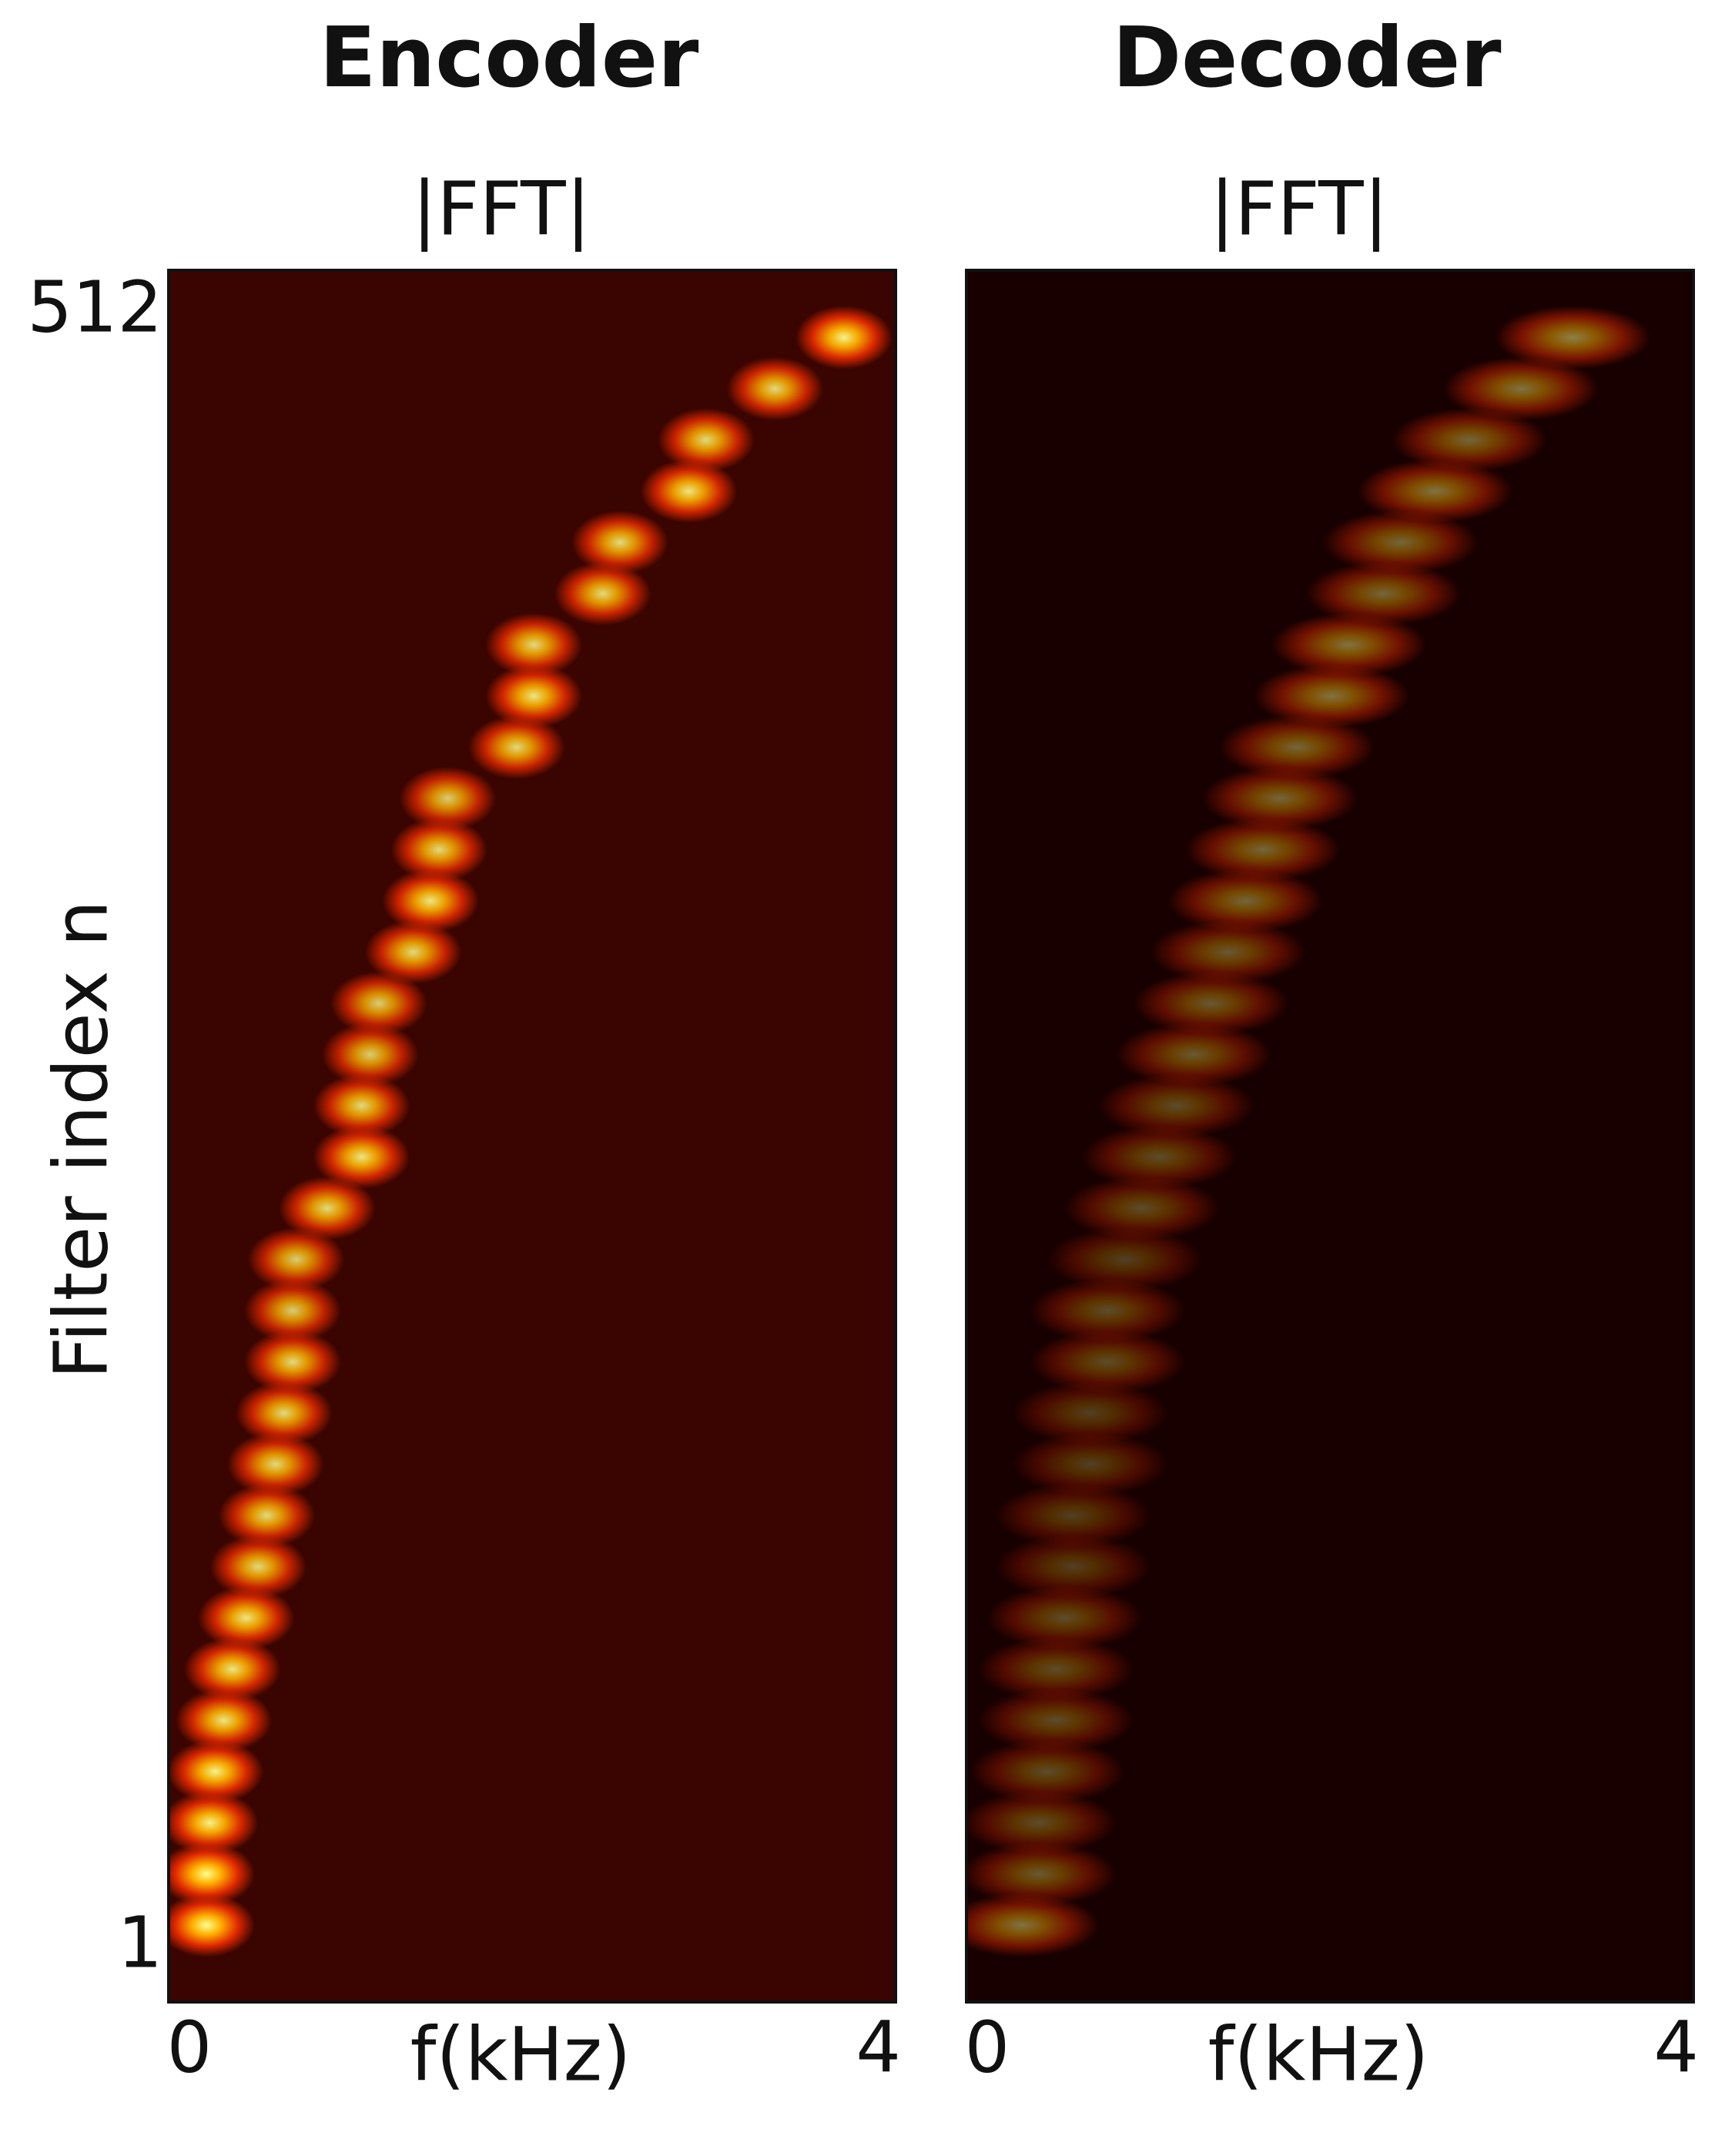 Image resolution: width=1725 pixels, height=2156 pixels. Describe the element at coordinates (139, 1943) in the screenshot. I see `y-tick-label: 1` at that location.